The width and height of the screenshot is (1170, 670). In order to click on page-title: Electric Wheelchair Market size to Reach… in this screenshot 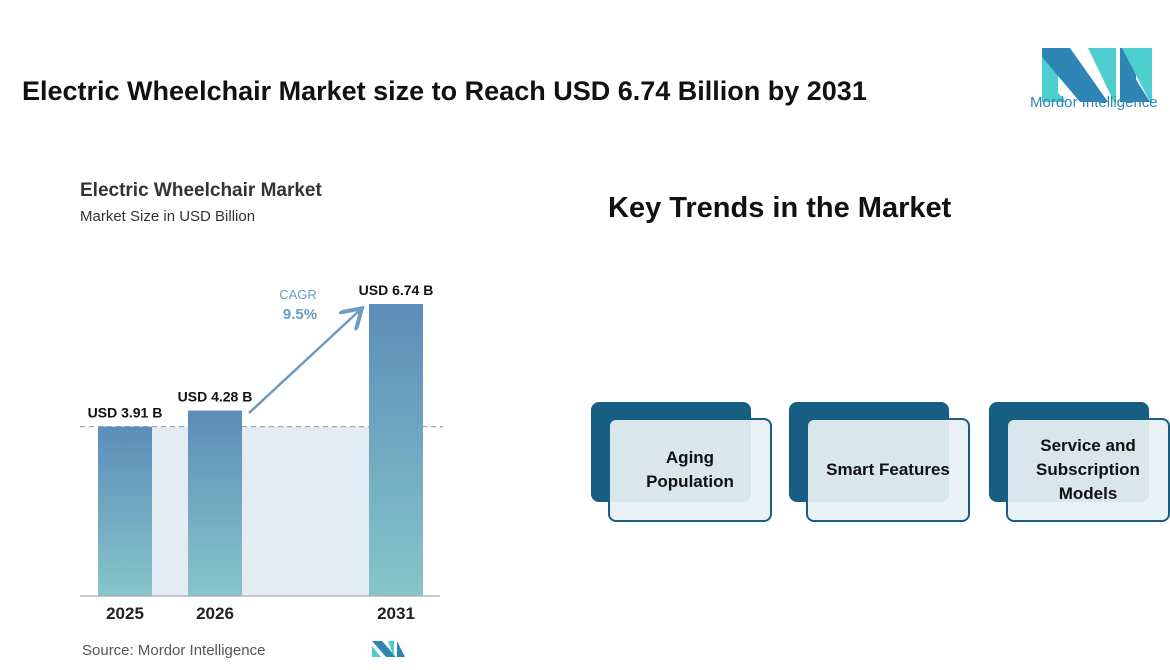, I will do `click(444, 91)`.